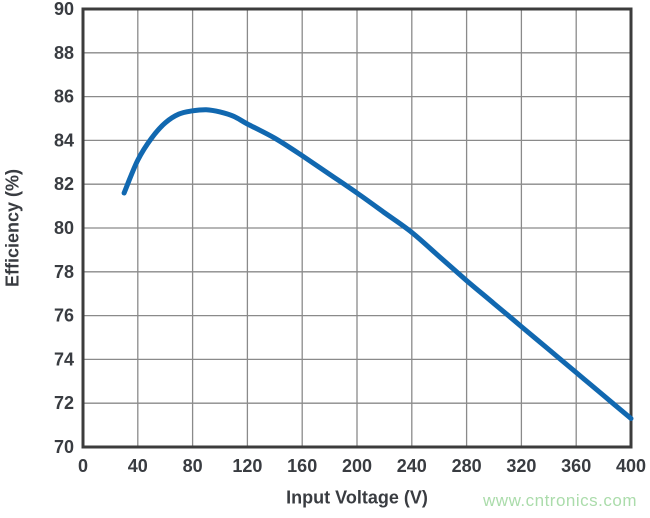 This screenshot has width=650, height=518. I want to click on y-tick-label: 70, so click(64, 447).